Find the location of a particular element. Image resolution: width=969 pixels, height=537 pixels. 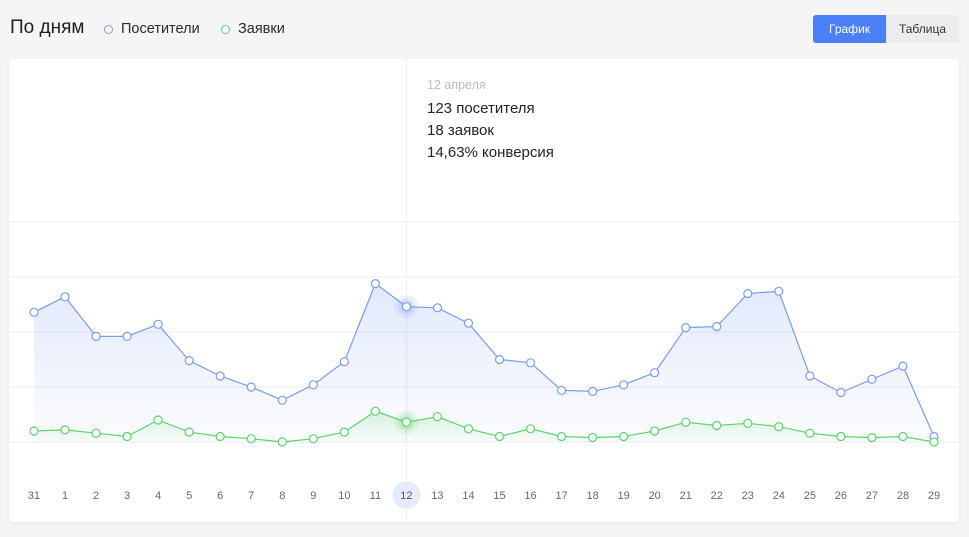

tooltip-visitors: 123 посетителя is located at coordinates (481, 108).